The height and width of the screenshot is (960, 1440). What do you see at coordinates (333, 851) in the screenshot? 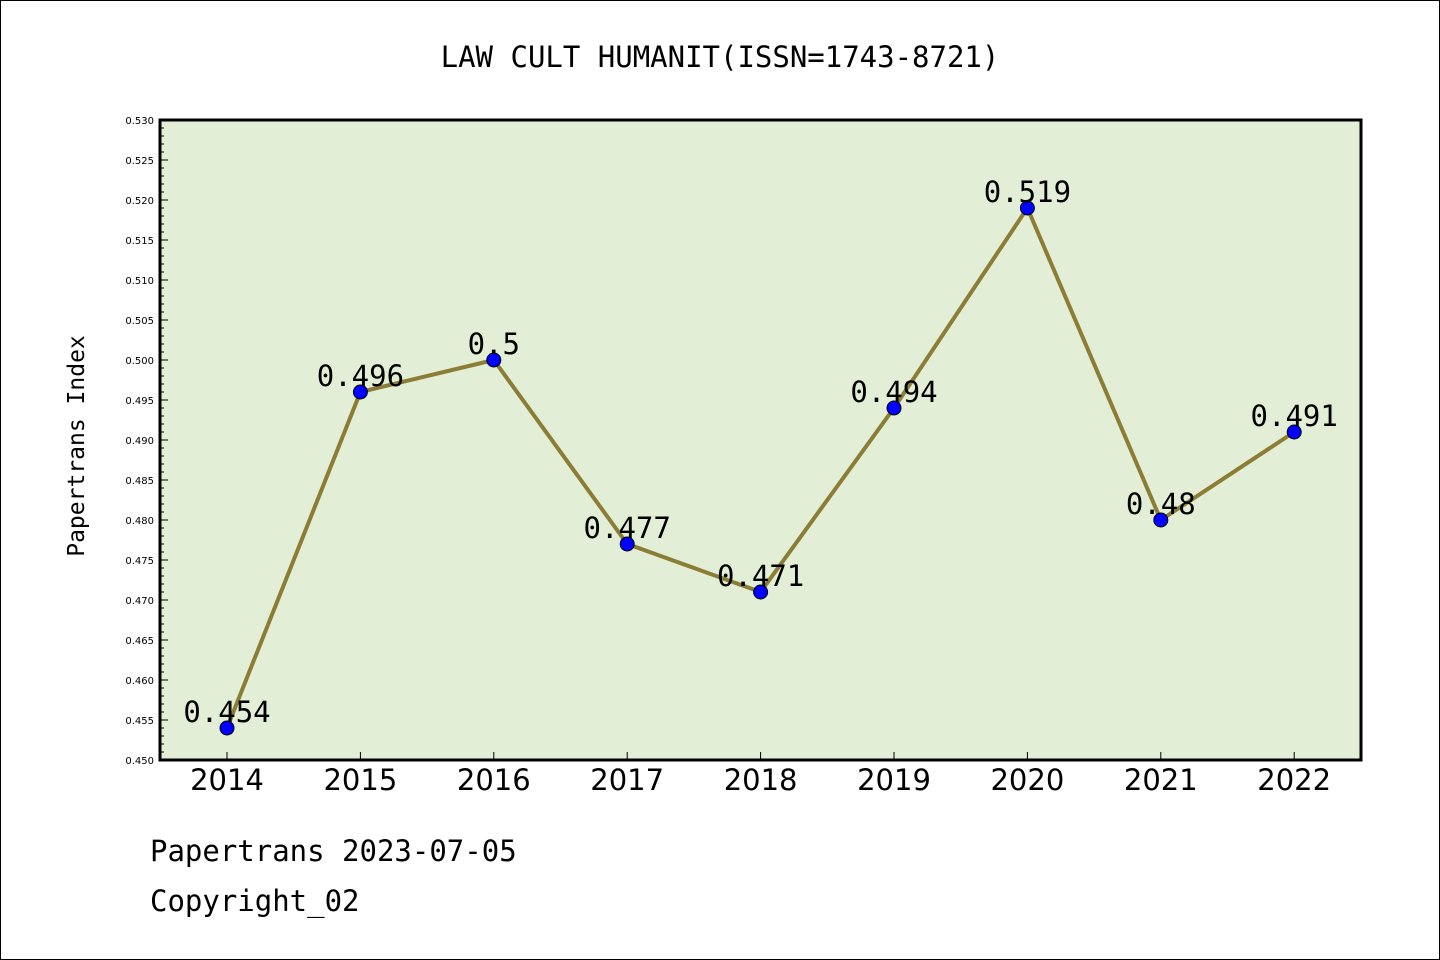
I see `footer-source-text: Papertrans 2023-07-05` at bounding box center [333, 851].